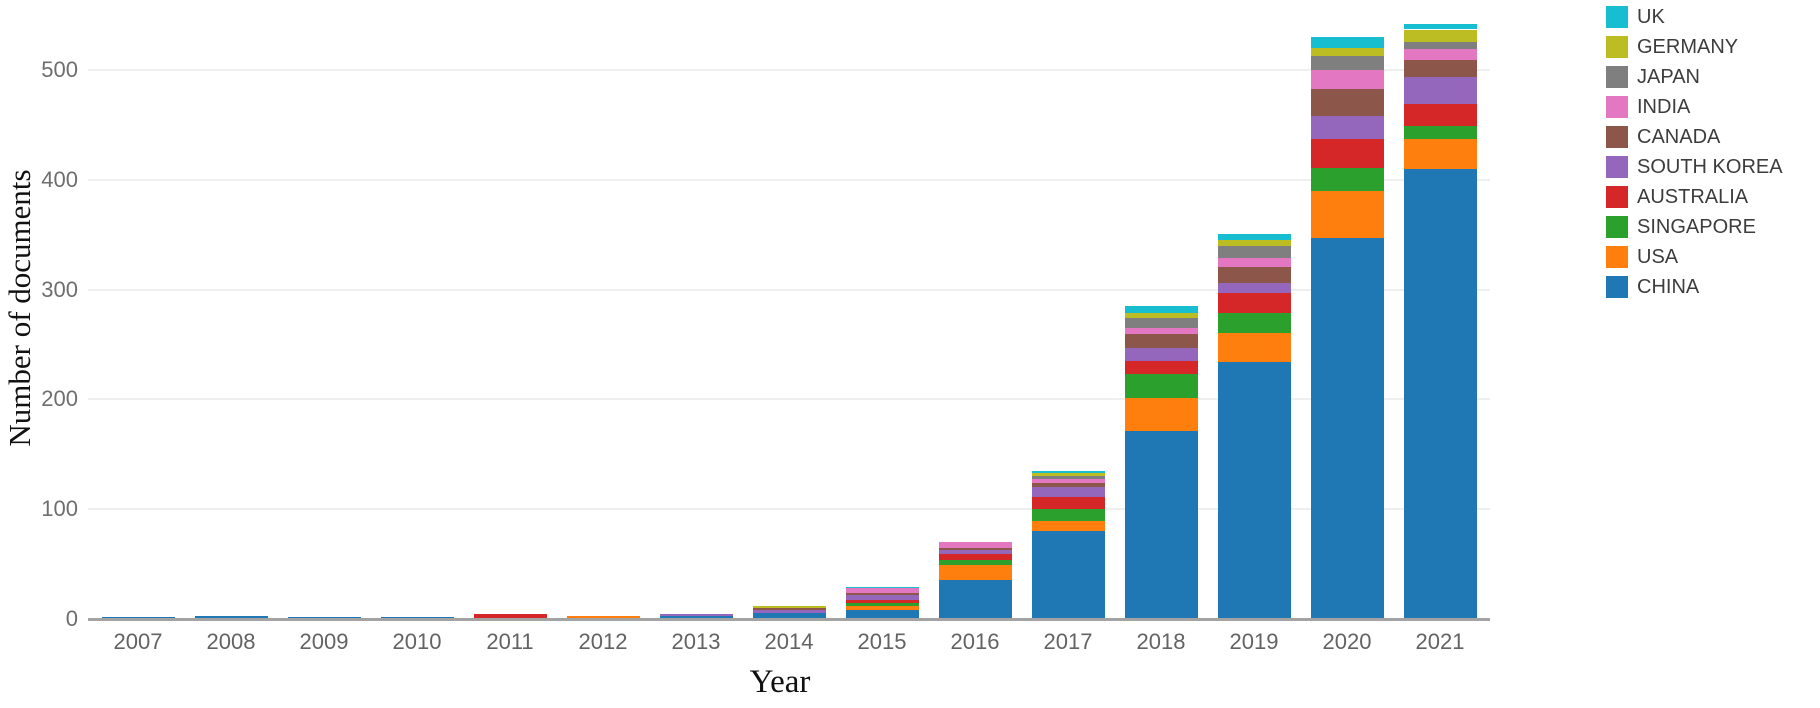 Image resolution: width=1820 pixels, height=708 pixels. I want to click on bar-segment-2016-usa, so click(975, 572).